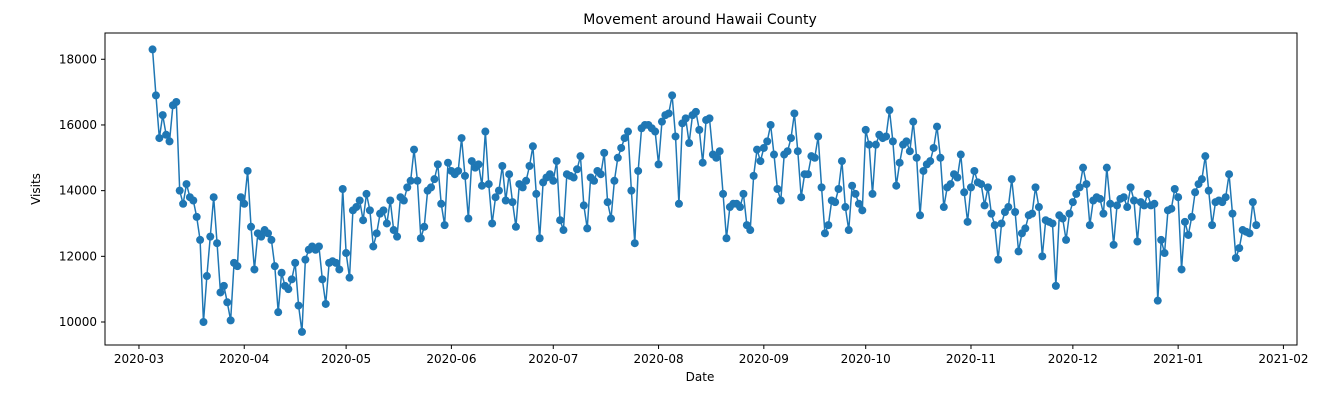  What do you see at coordinates (78, 256) in the screenshot?
I see `y-tick-label: 12000` at bounding box center [78, 256].